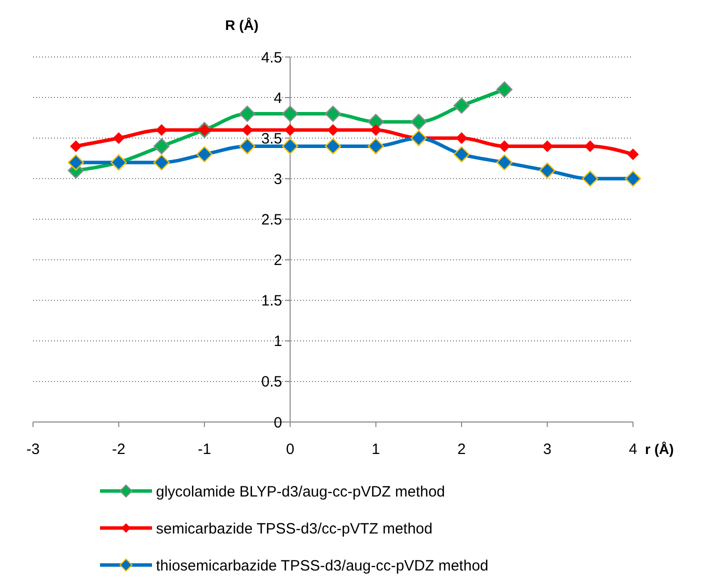  Describe the element at coordinates (547, 449) in the screenshot. I see `x-tick-label: 3` at that location.